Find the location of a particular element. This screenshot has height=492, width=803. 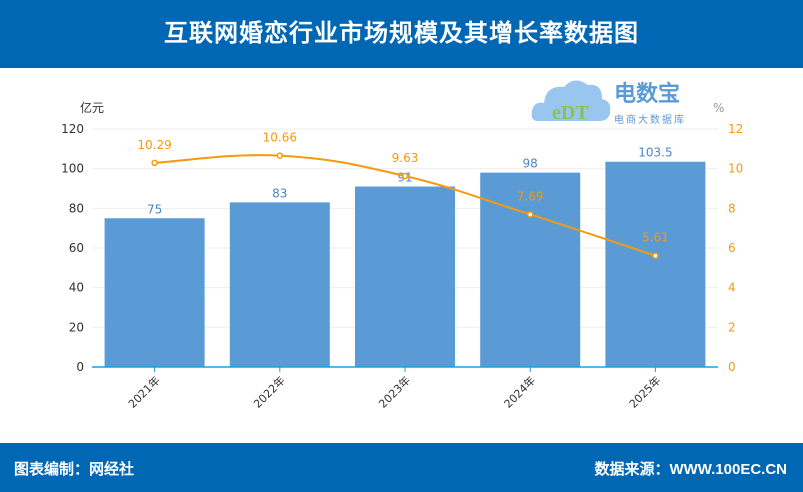

line-label: 5.61 is located at coordinates (655, 238).